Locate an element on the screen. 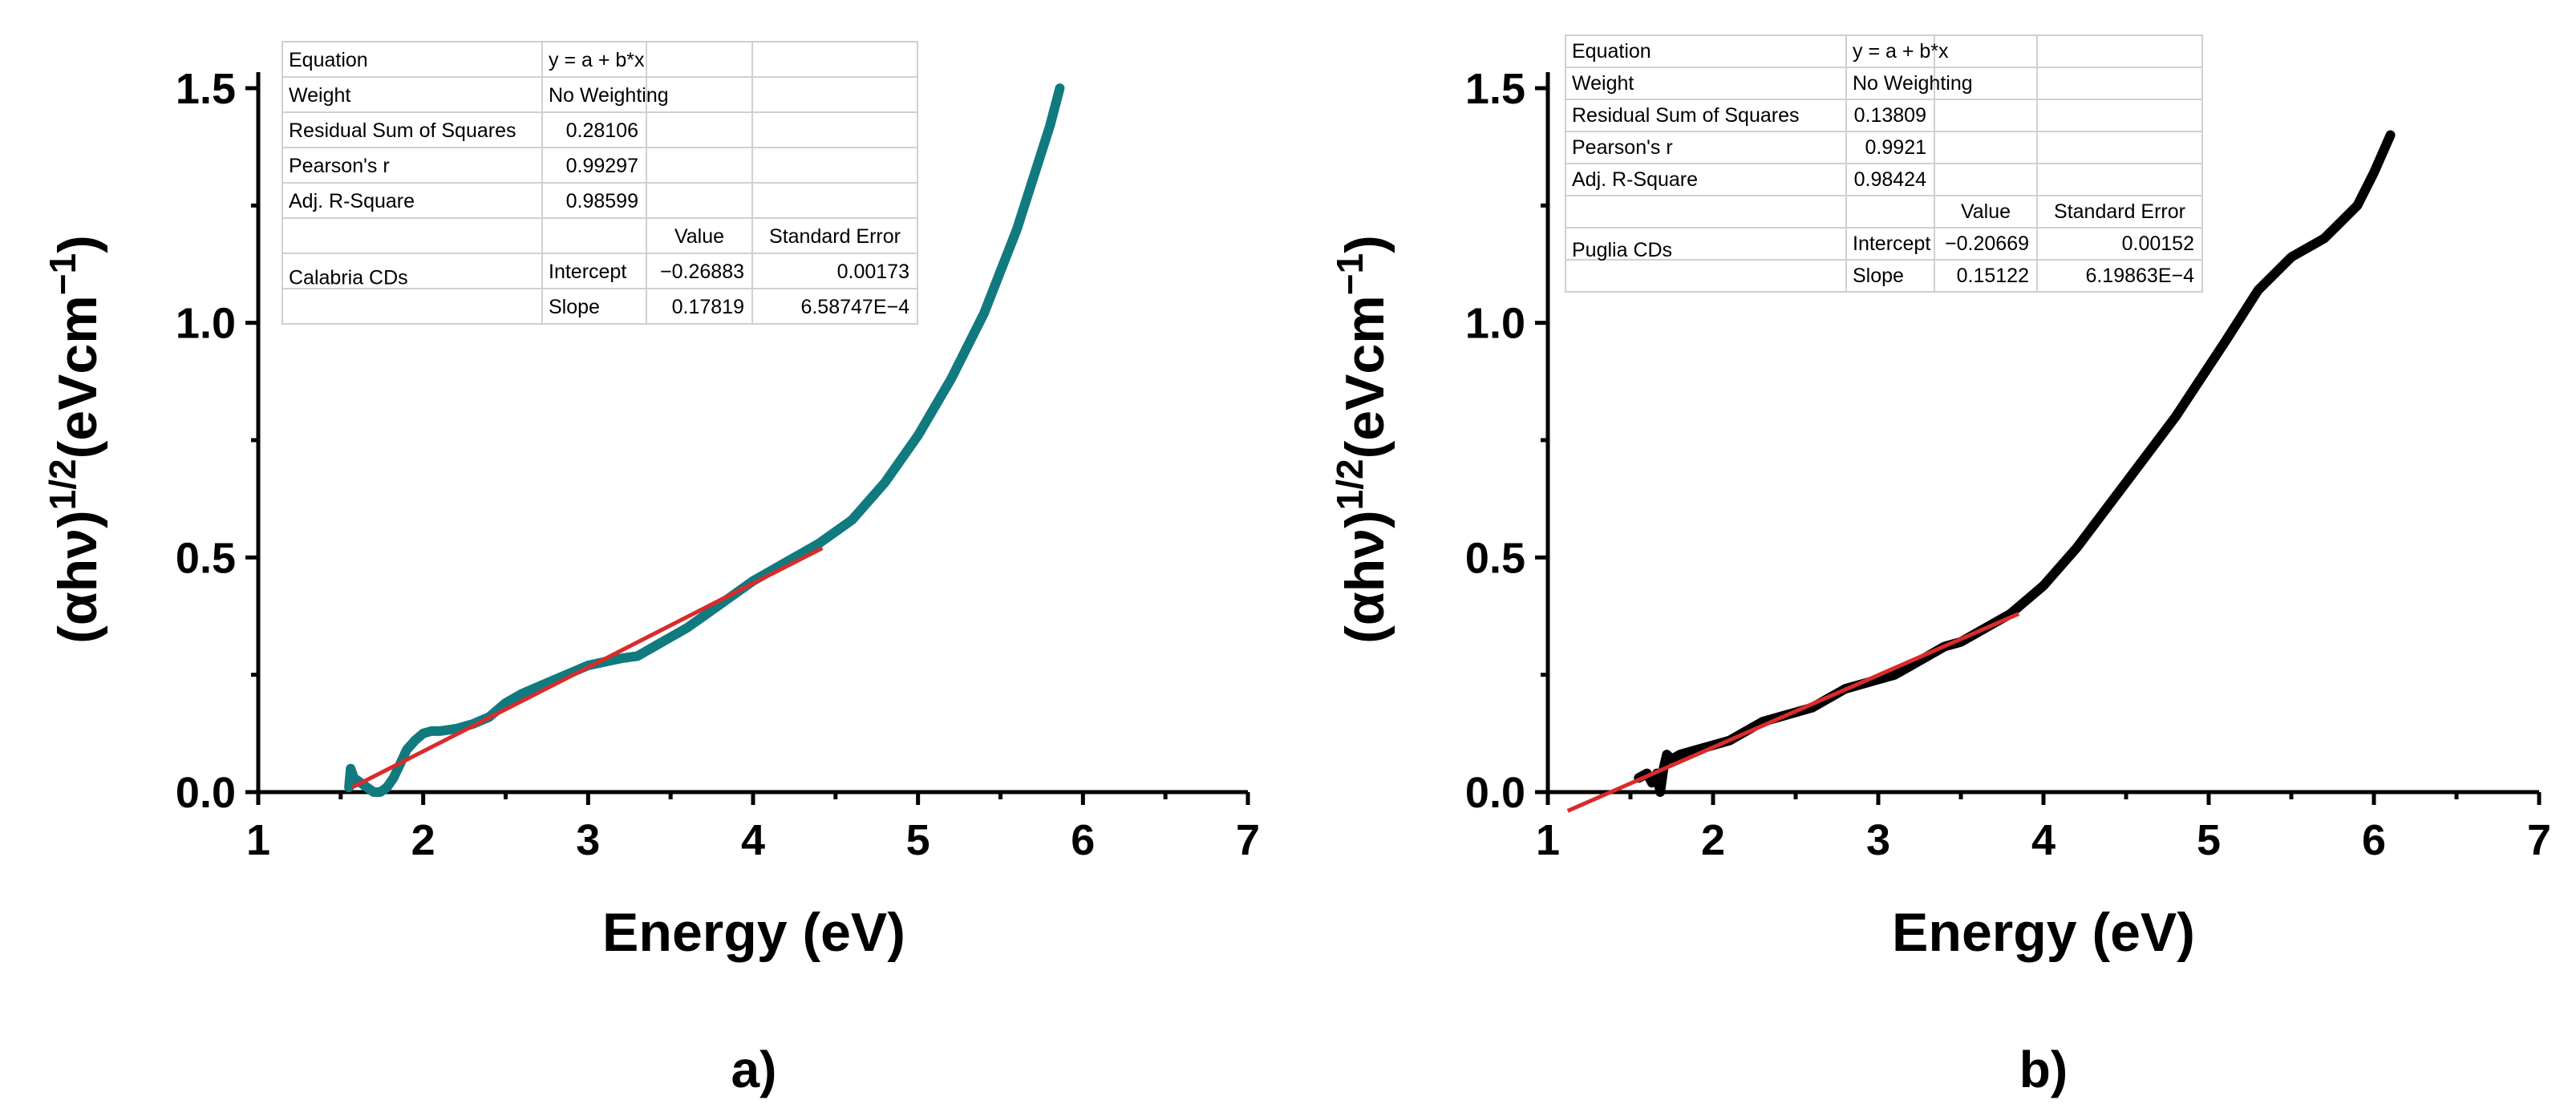 The image size is (2576, 1116). fit-table-cell: −0.20669 is located at coordinates (1987, 244).